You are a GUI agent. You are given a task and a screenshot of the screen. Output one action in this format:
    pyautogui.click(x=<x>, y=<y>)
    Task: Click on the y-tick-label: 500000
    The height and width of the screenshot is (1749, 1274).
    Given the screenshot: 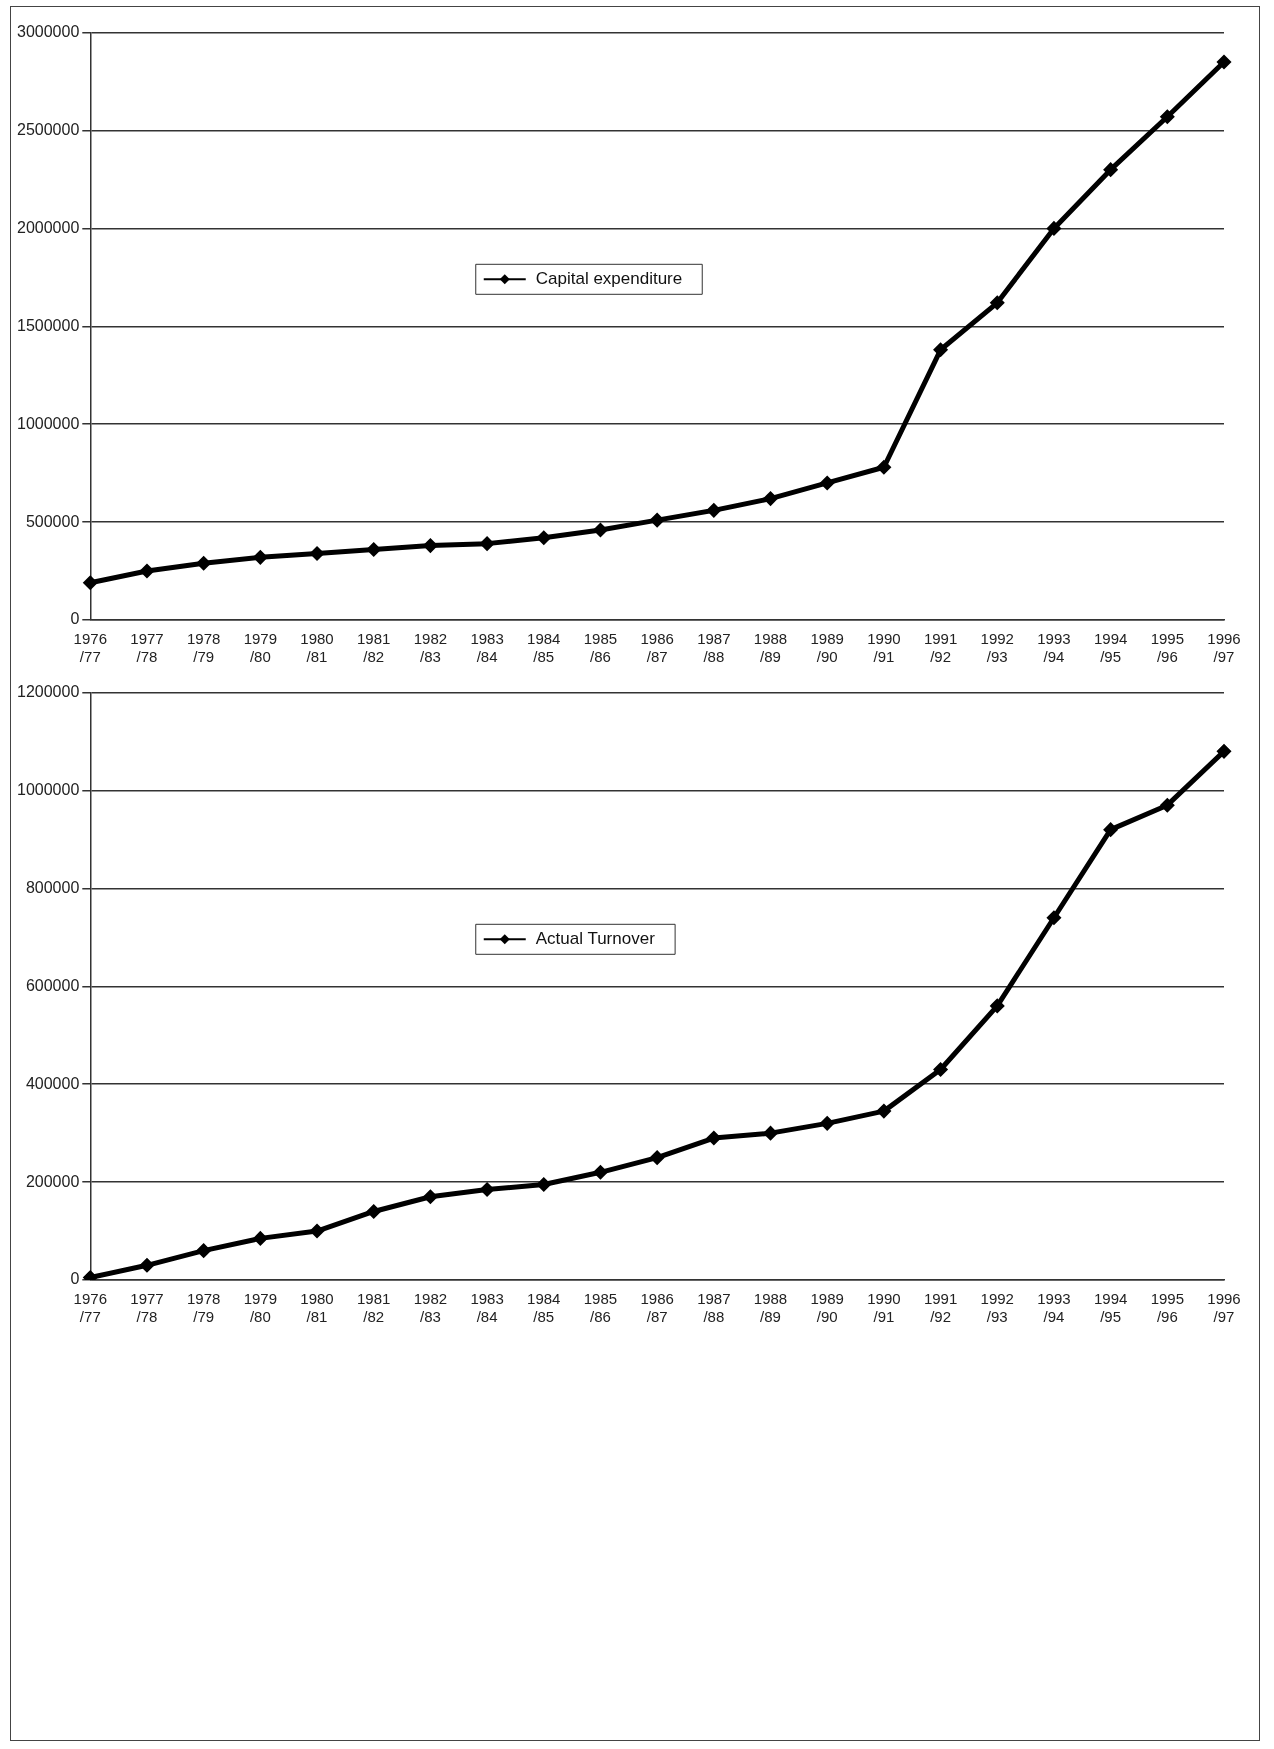 What is the action you would take?
    pyautogui.click(x=52, y=521)
    